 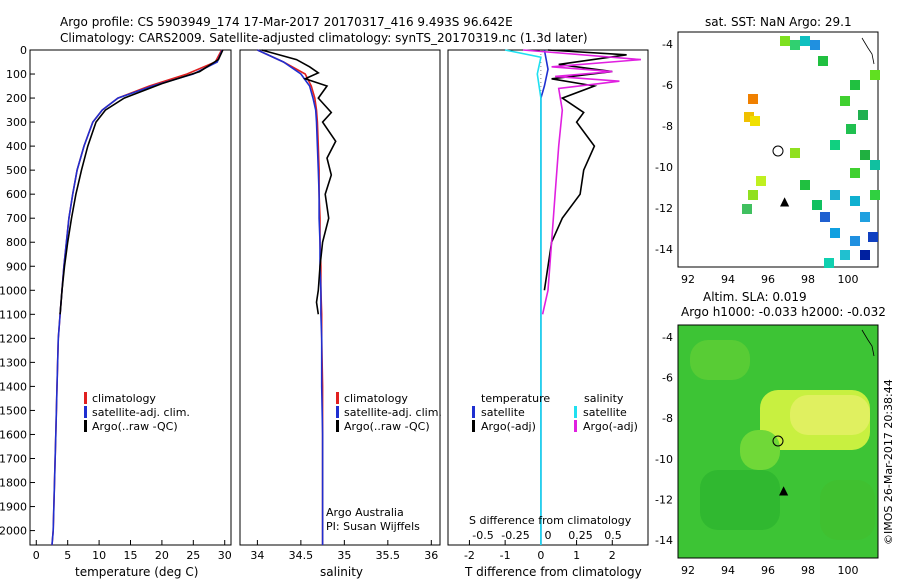 I want to click on depth-tick-label: 600, so click(x=16, y=194).